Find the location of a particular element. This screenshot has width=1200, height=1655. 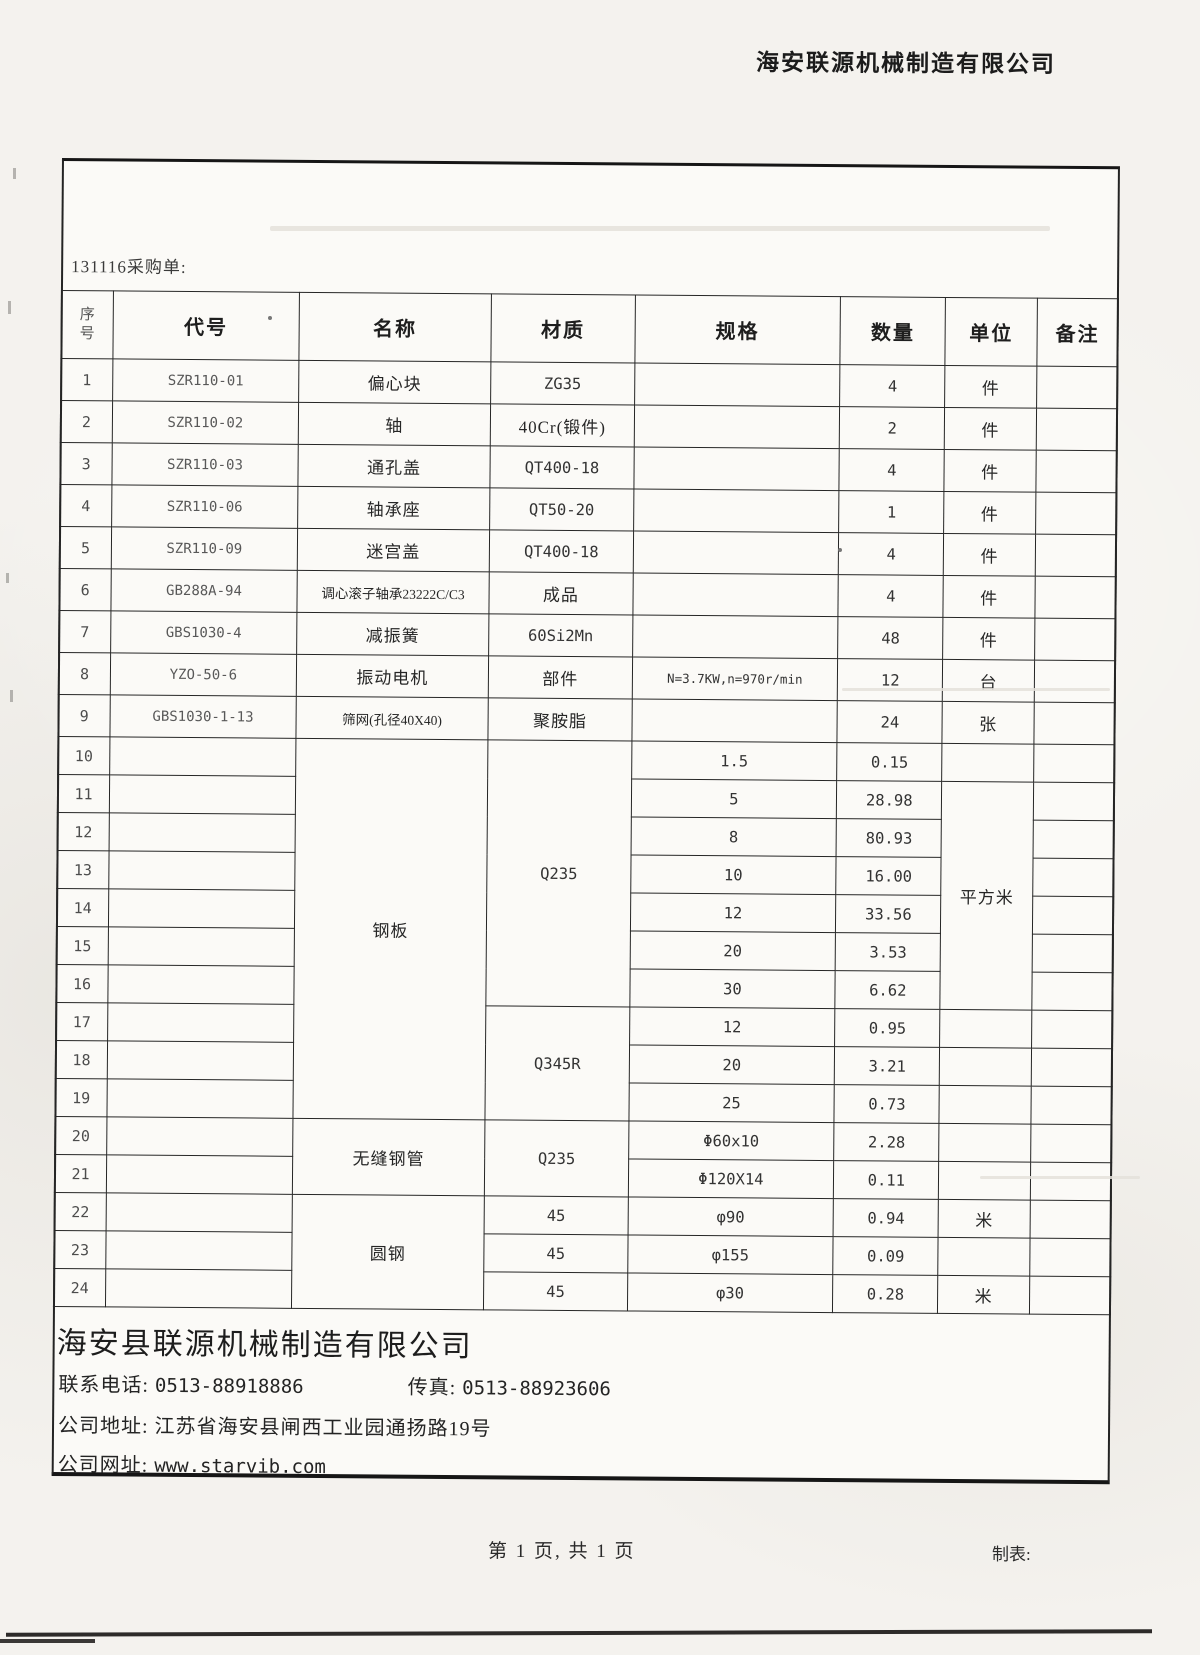

footer-address-line: 公司地址: 江苏省海安县闸西工业园通扬路19号 is located at coordinates (275, 1425).